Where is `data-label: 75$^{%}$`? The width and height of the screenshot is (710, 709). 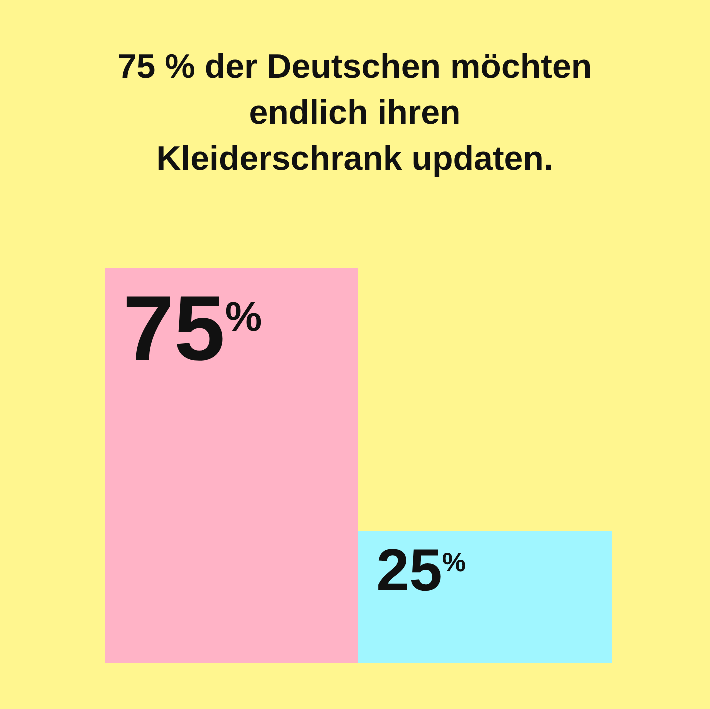
data-label: 75$^{%}$ is located at coordinates (192, 329).